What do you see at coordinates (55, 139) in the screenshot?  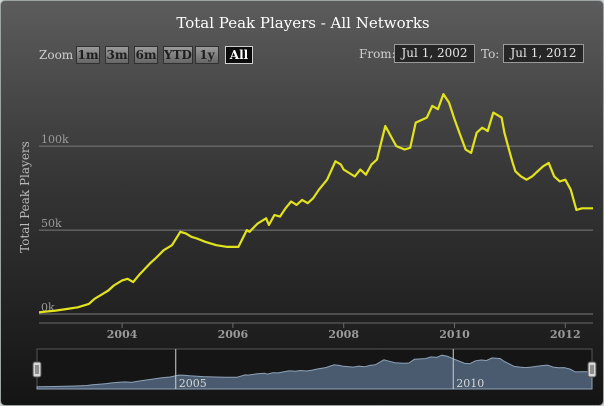 I see `y-tick-label: 100k` at bounding box center [55, 139].